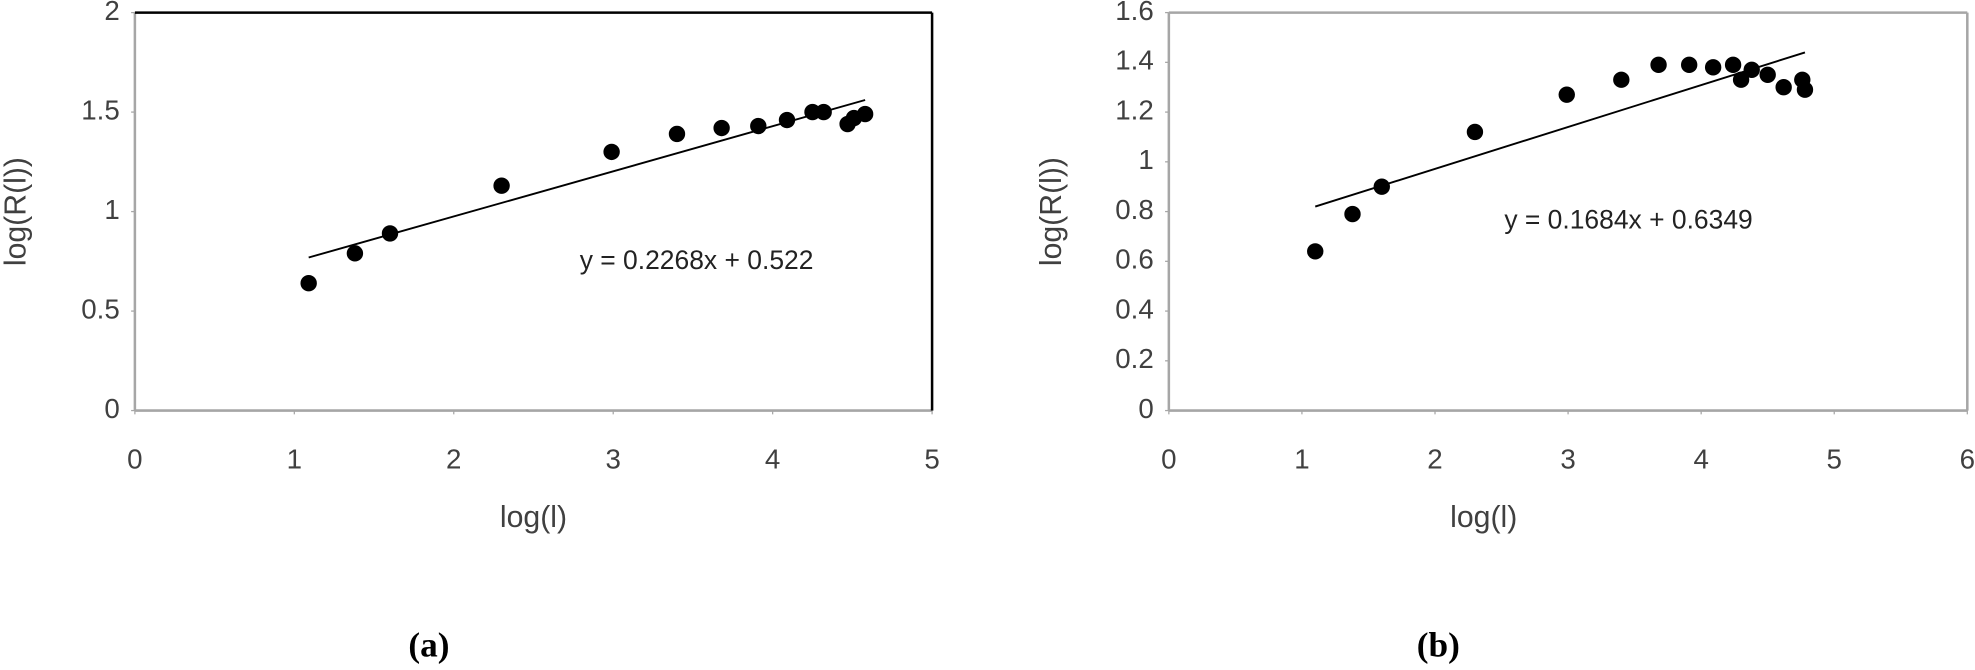  Describe the element at coordinates (111, 13) in the screenshot. I see `y-tick-label: 2` at that location.